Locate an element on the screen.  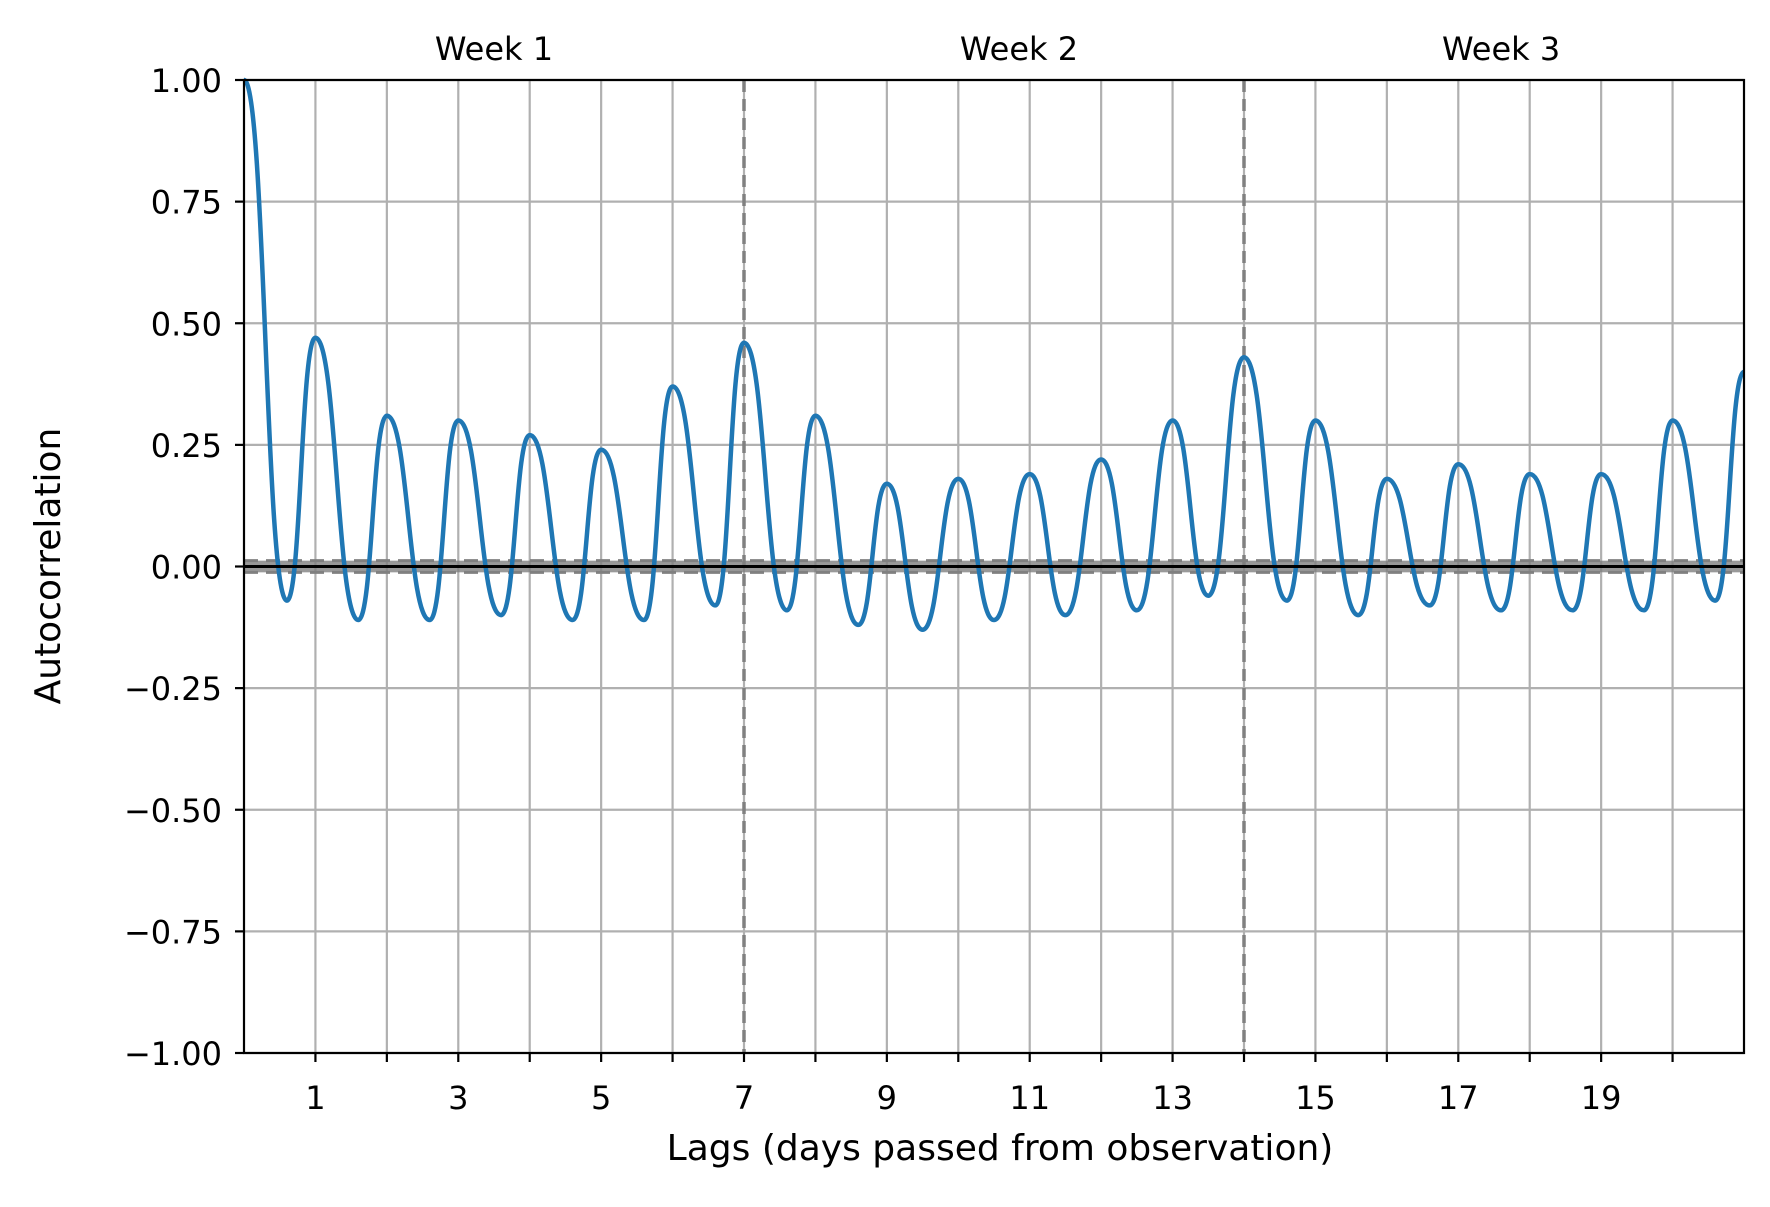
y-tick-label: 0.25 is located at coordinates (186, 446).